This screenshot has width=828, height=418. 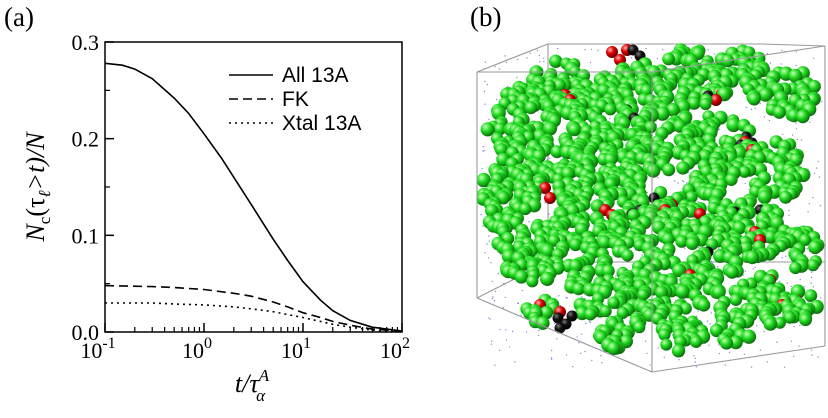 I want to click on x-tick-label: 10⁻¹, so click(x=97, y=349).